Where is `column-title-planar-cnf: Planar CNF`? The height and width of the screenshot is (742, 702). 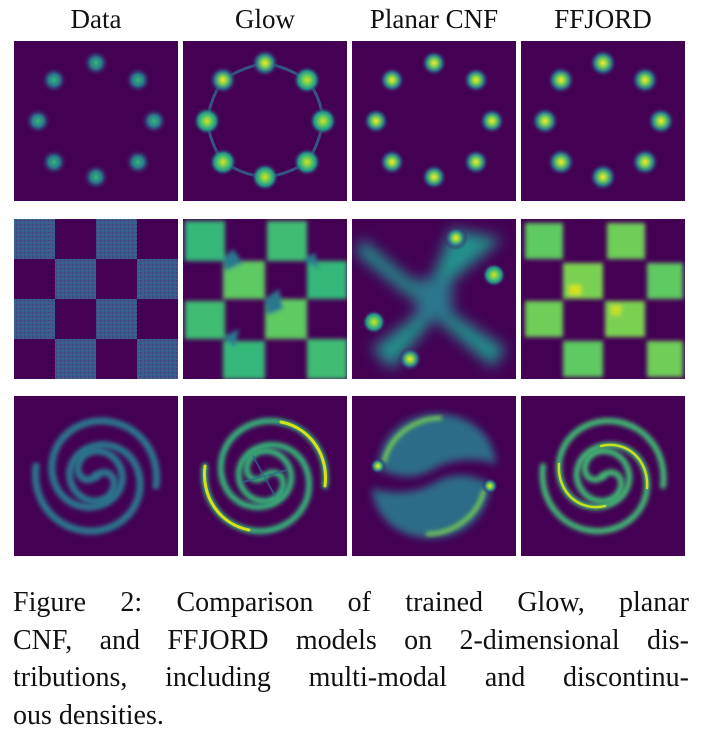 column-title-planar-cnf: Planar CNF is located at coordinates (434, 19).